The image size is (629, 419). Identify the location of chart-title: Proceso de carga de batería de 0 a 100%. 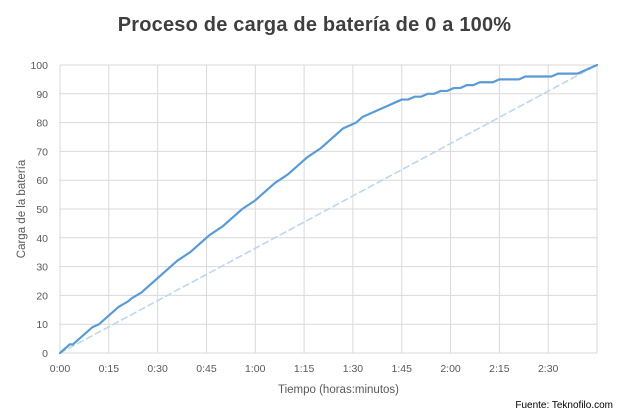
(314, 25).